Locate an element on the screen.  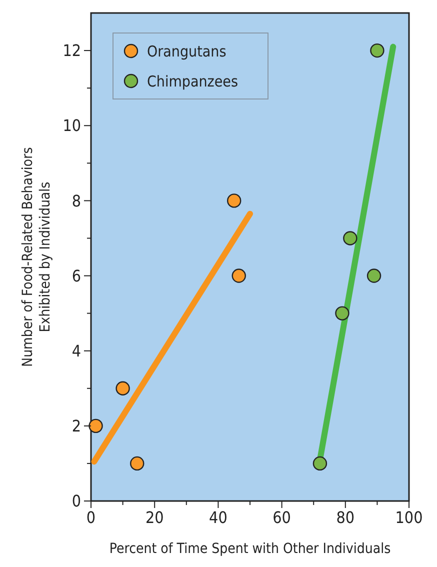
legend-label: Chimpanzees is located at coordinates (192, 81).